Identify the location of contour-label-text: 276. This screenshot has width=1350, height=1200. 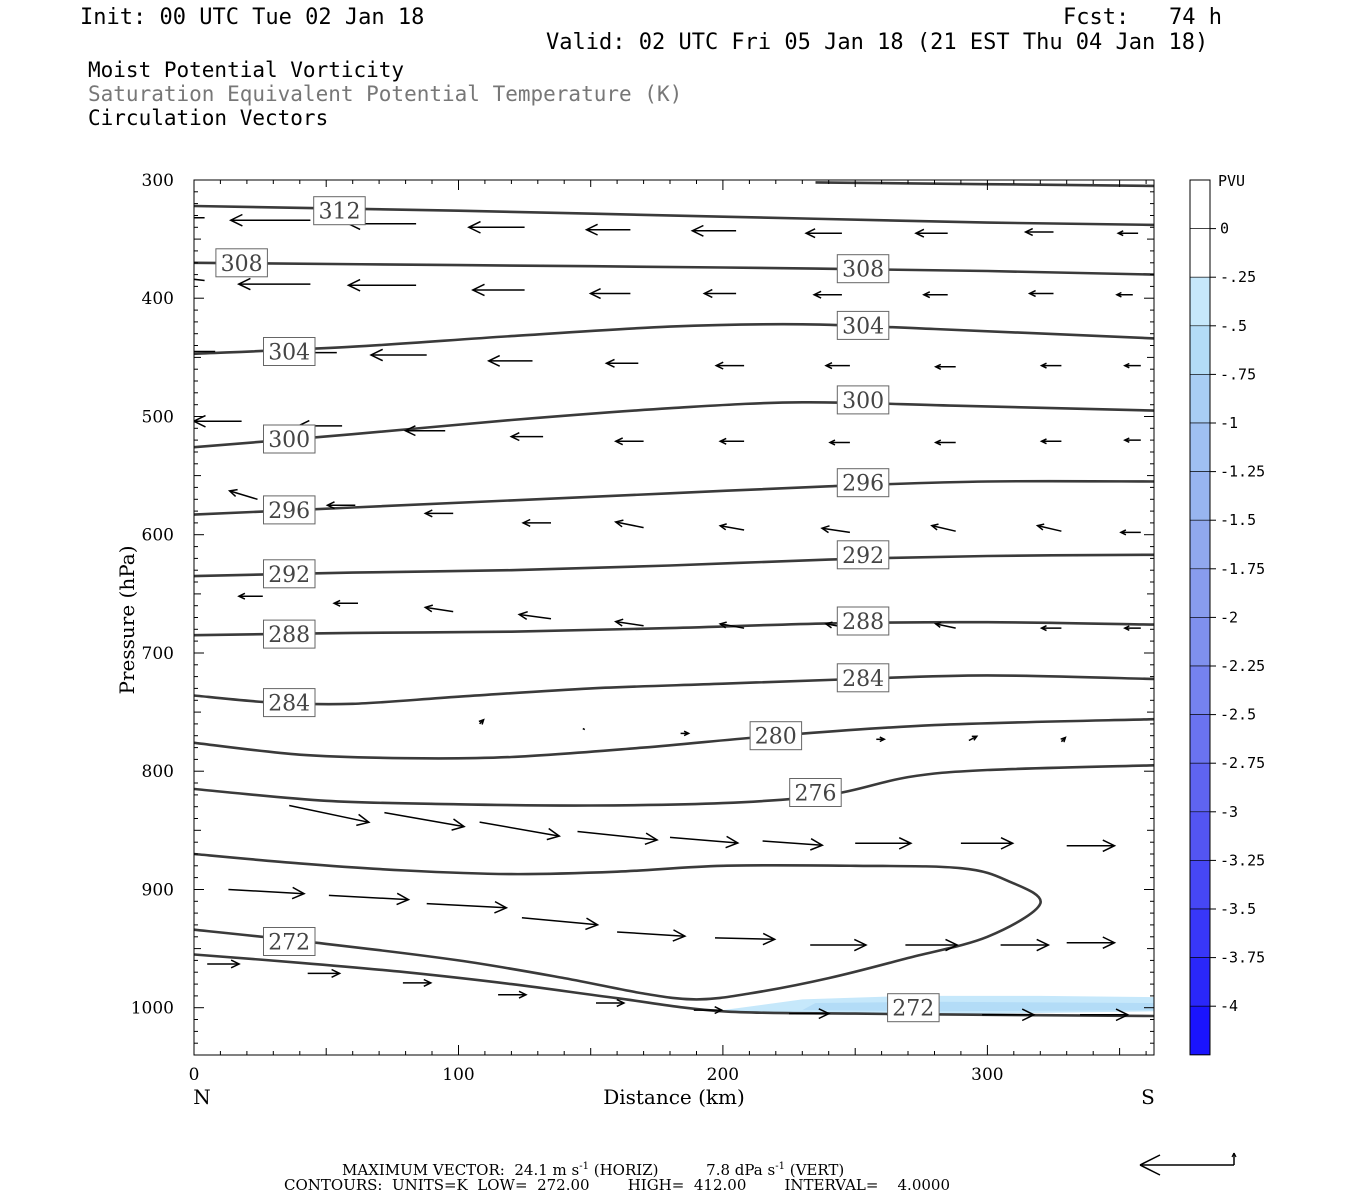
(816, 794).